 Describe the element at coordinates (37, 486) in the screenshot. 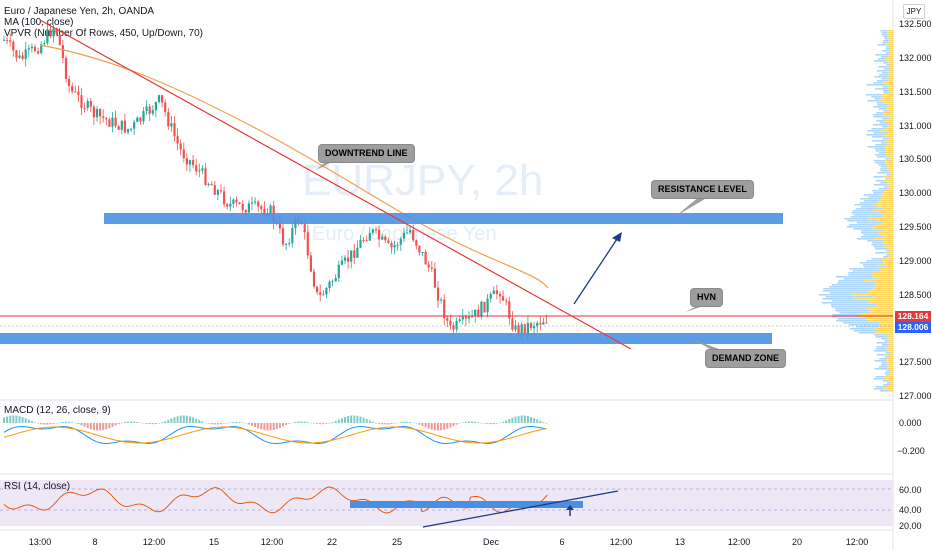

I see `rsi-legend: RSI (14, close)` at that location.